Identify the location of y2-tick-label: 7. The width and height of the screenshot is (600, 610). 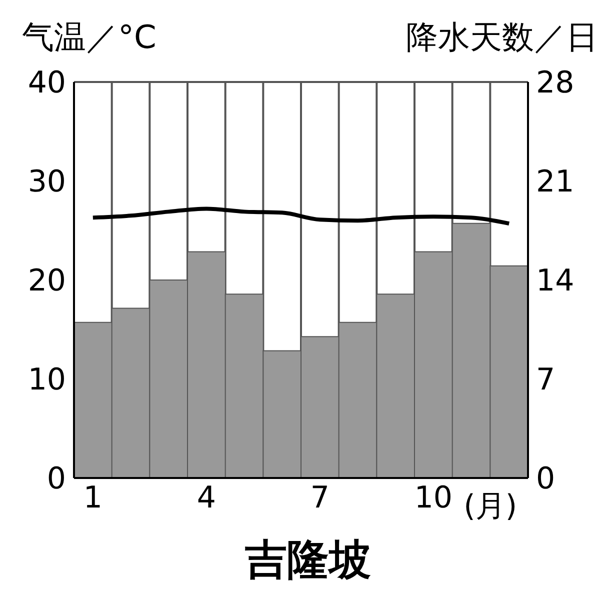
(546, 380).